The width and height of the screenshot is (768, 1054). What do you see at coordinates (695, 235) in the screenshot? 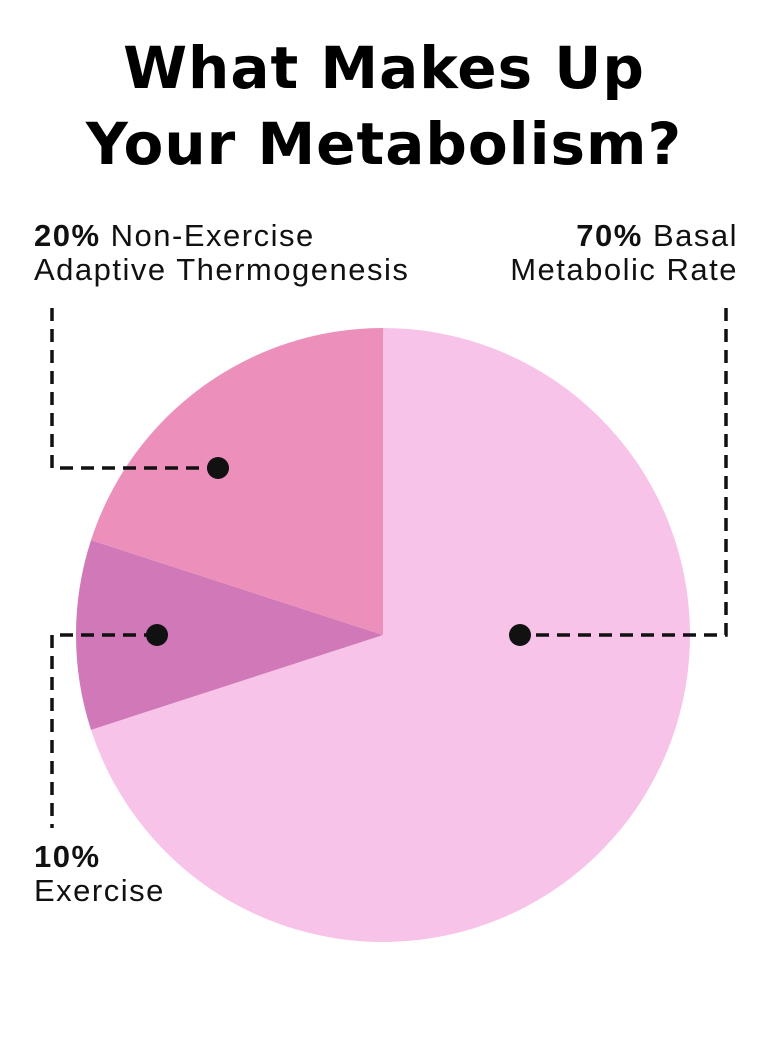
I see `label-bmr-text-line-1: Basal` at bounding box center [695, 235].